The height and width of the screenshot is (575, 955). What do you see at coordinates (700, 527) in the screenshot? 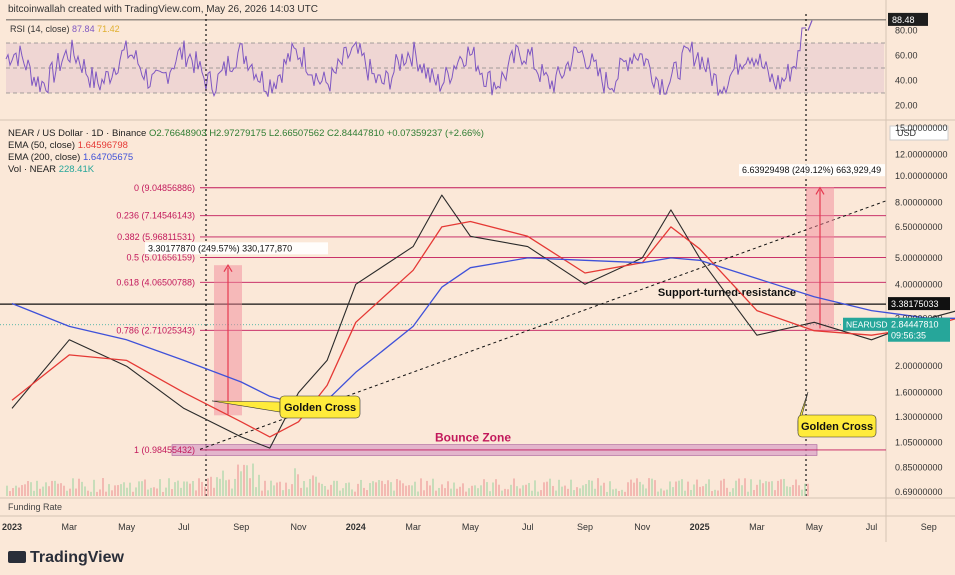
I see `time-tick-label: 2025` at bounding box center [700, 527].